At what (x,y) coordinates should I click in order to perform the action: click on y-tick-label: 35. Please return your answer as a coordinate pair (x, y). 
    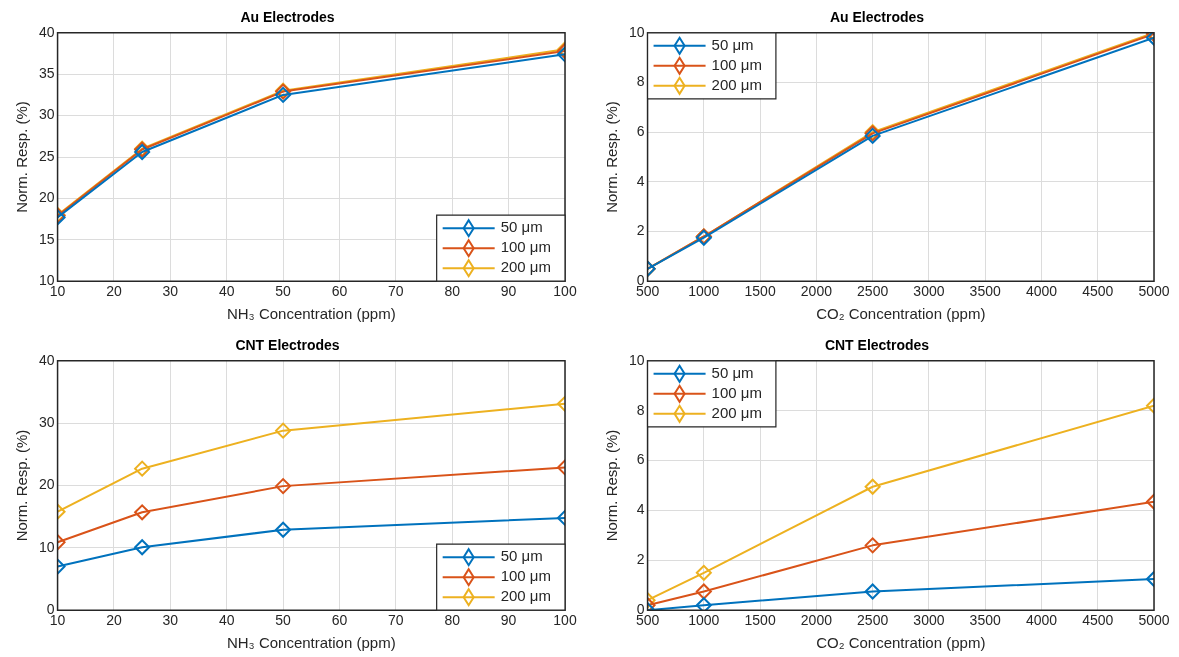
    Looking at the image, I should click on (46, 73).